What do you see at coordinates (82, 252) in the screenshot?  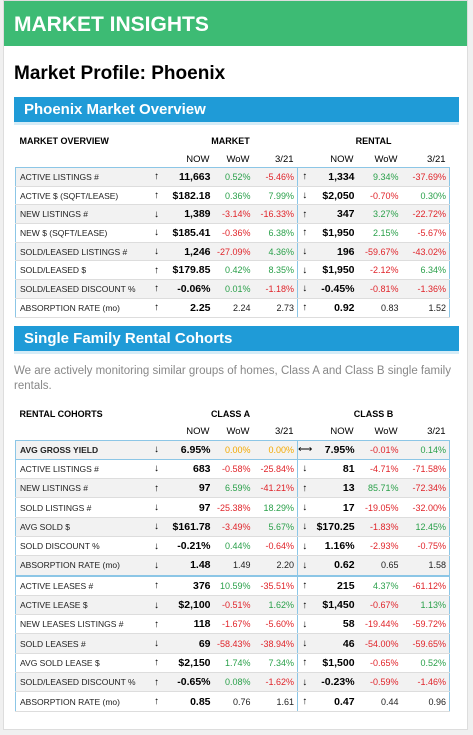 I see `row-label: SOLD/LEASED LISTINGS #` at bounding box center [82, 252].